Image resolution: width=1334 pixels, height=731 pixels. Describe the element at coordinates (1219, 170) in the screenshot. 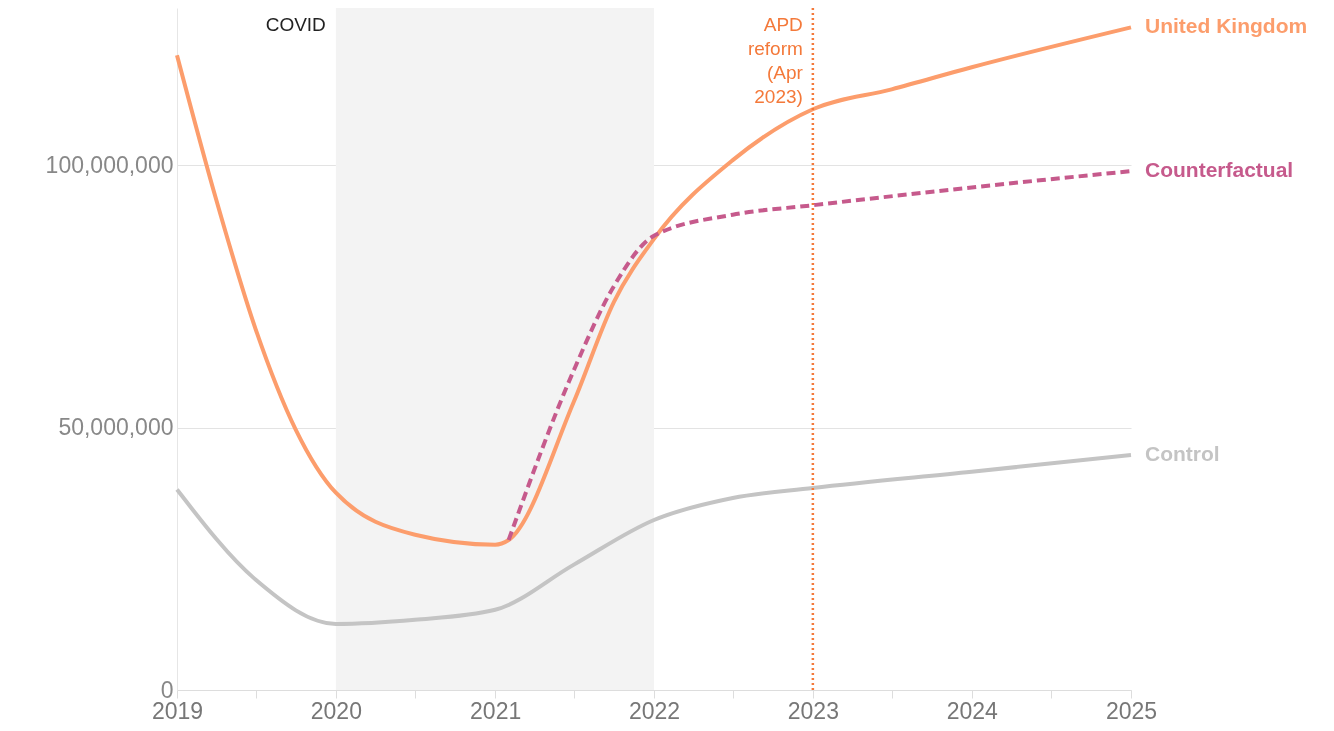

I see `series-label: Counterfactual` at that location.